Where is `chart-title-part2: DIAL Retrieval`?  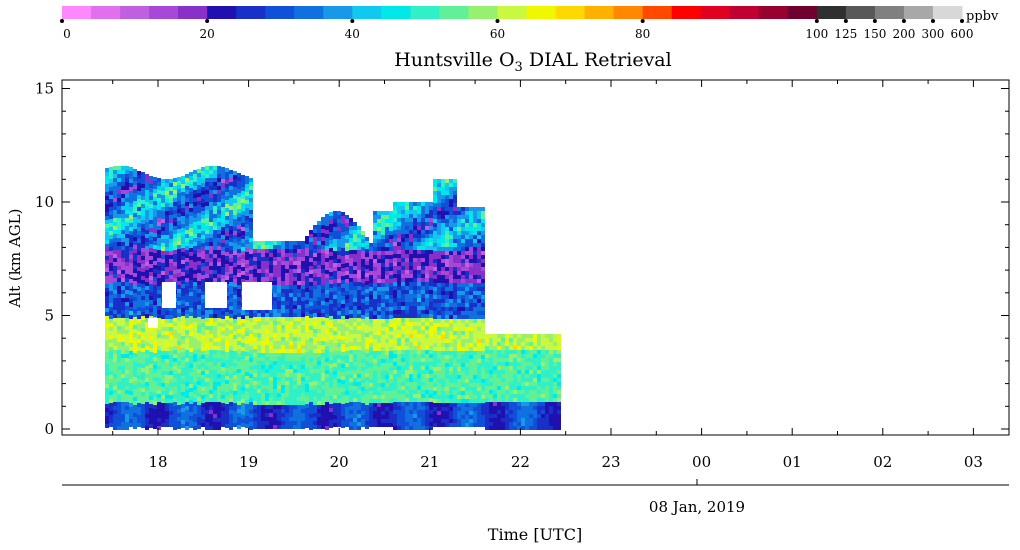 chart-title-part2: DIAL Retrieval is located at coordinates (597, 60).